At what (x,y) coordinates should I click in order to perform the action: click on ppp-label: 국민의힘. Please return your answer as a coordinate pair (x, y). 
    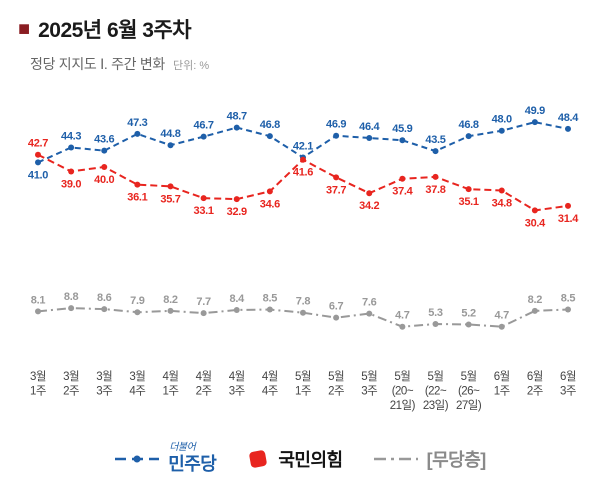
    Looking at the image, I should click on (310, 460).